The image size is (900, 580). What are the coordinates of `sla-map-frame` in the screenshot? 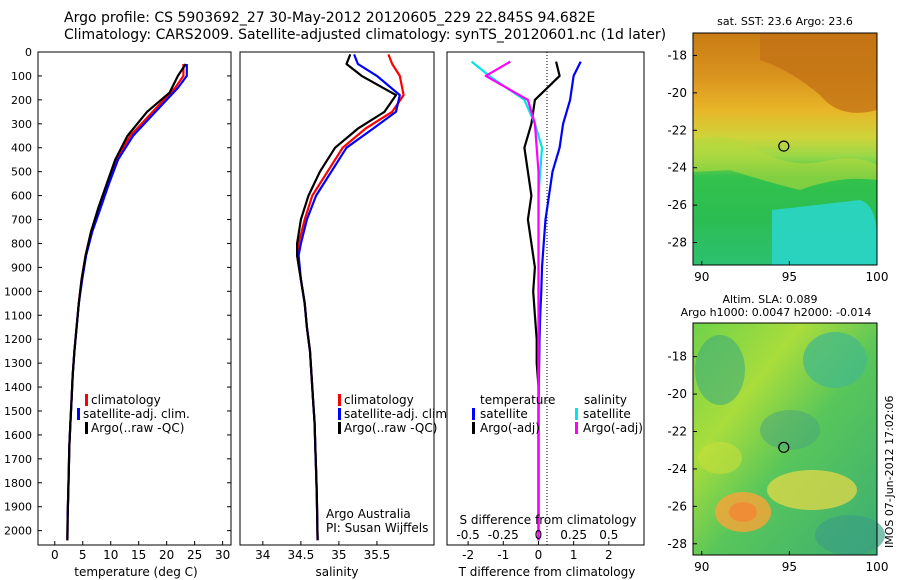 It's located at (785, 439).